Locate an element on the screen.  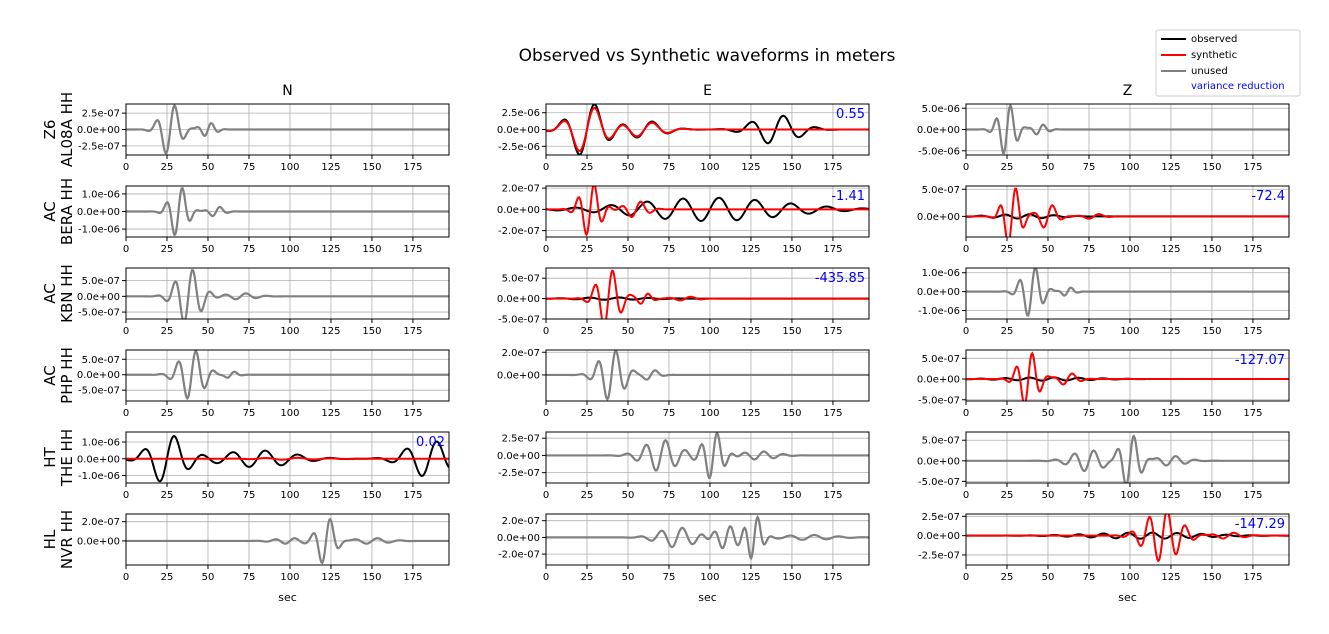
legend-observed-label: observed is located at coordinates (1214, 39).